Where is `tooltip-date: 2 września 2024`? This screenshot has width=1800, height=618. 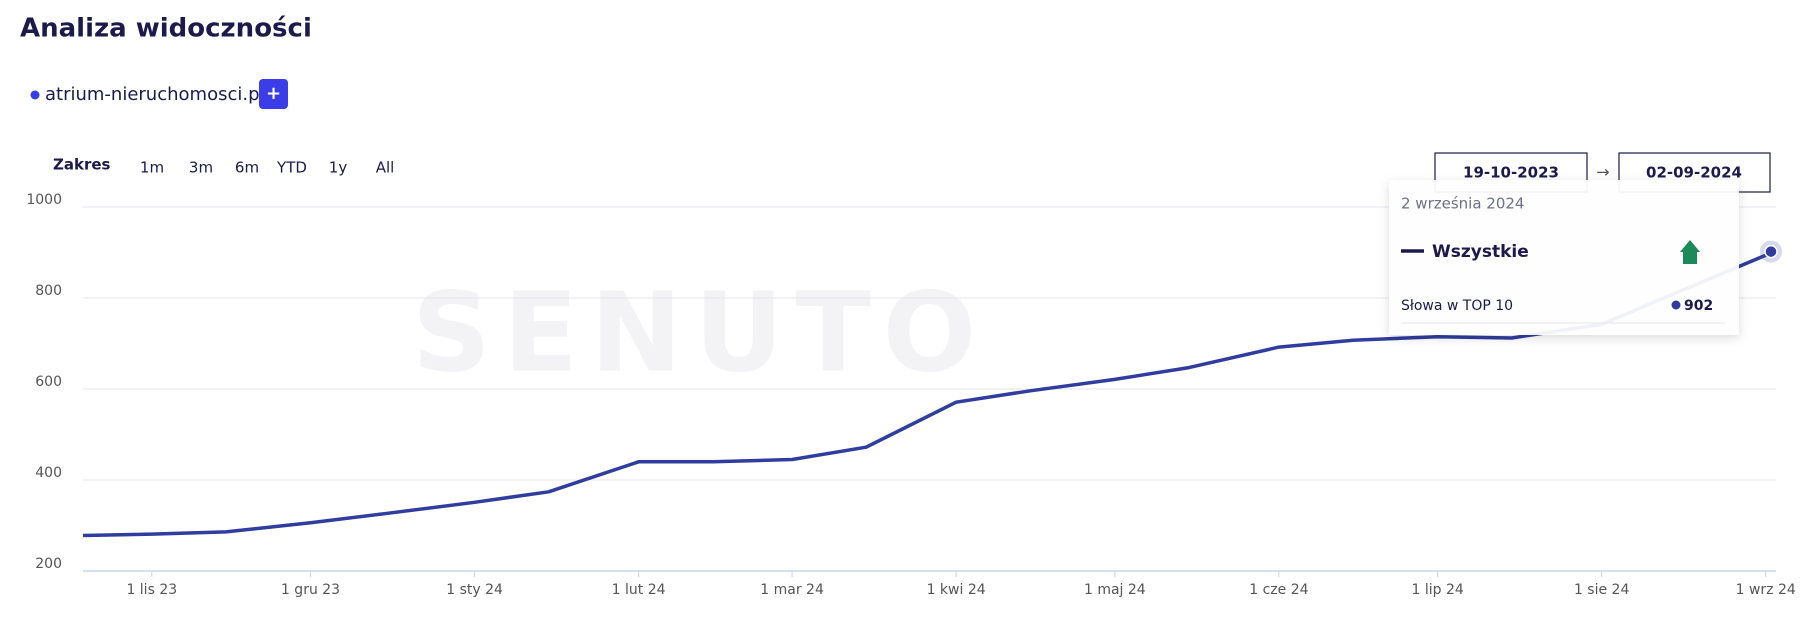
tooltip-date: 2 września 2024 is located at coordinates (1462, 204).